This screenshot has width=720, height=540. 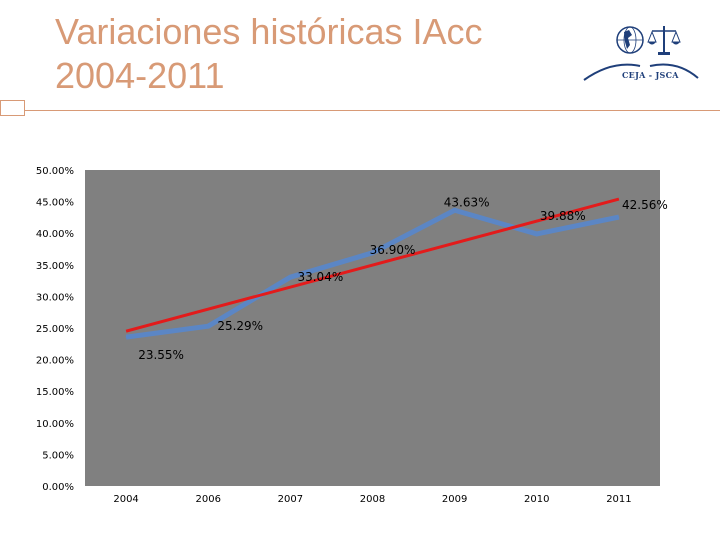 I want to click on y-tick-label: 15.00%, so click(x=55, y=392).